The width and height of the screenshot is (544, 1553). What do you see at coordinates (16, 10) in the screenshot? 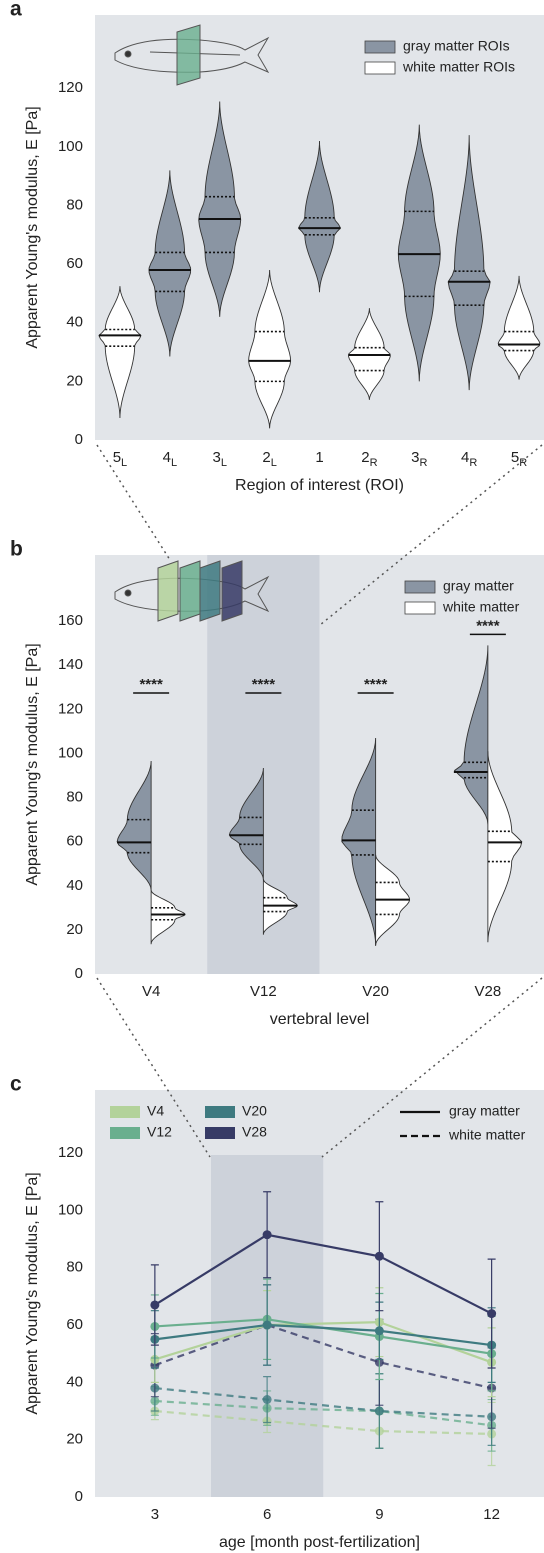
I see `panel-label: a` at bounding box center [16, 10].